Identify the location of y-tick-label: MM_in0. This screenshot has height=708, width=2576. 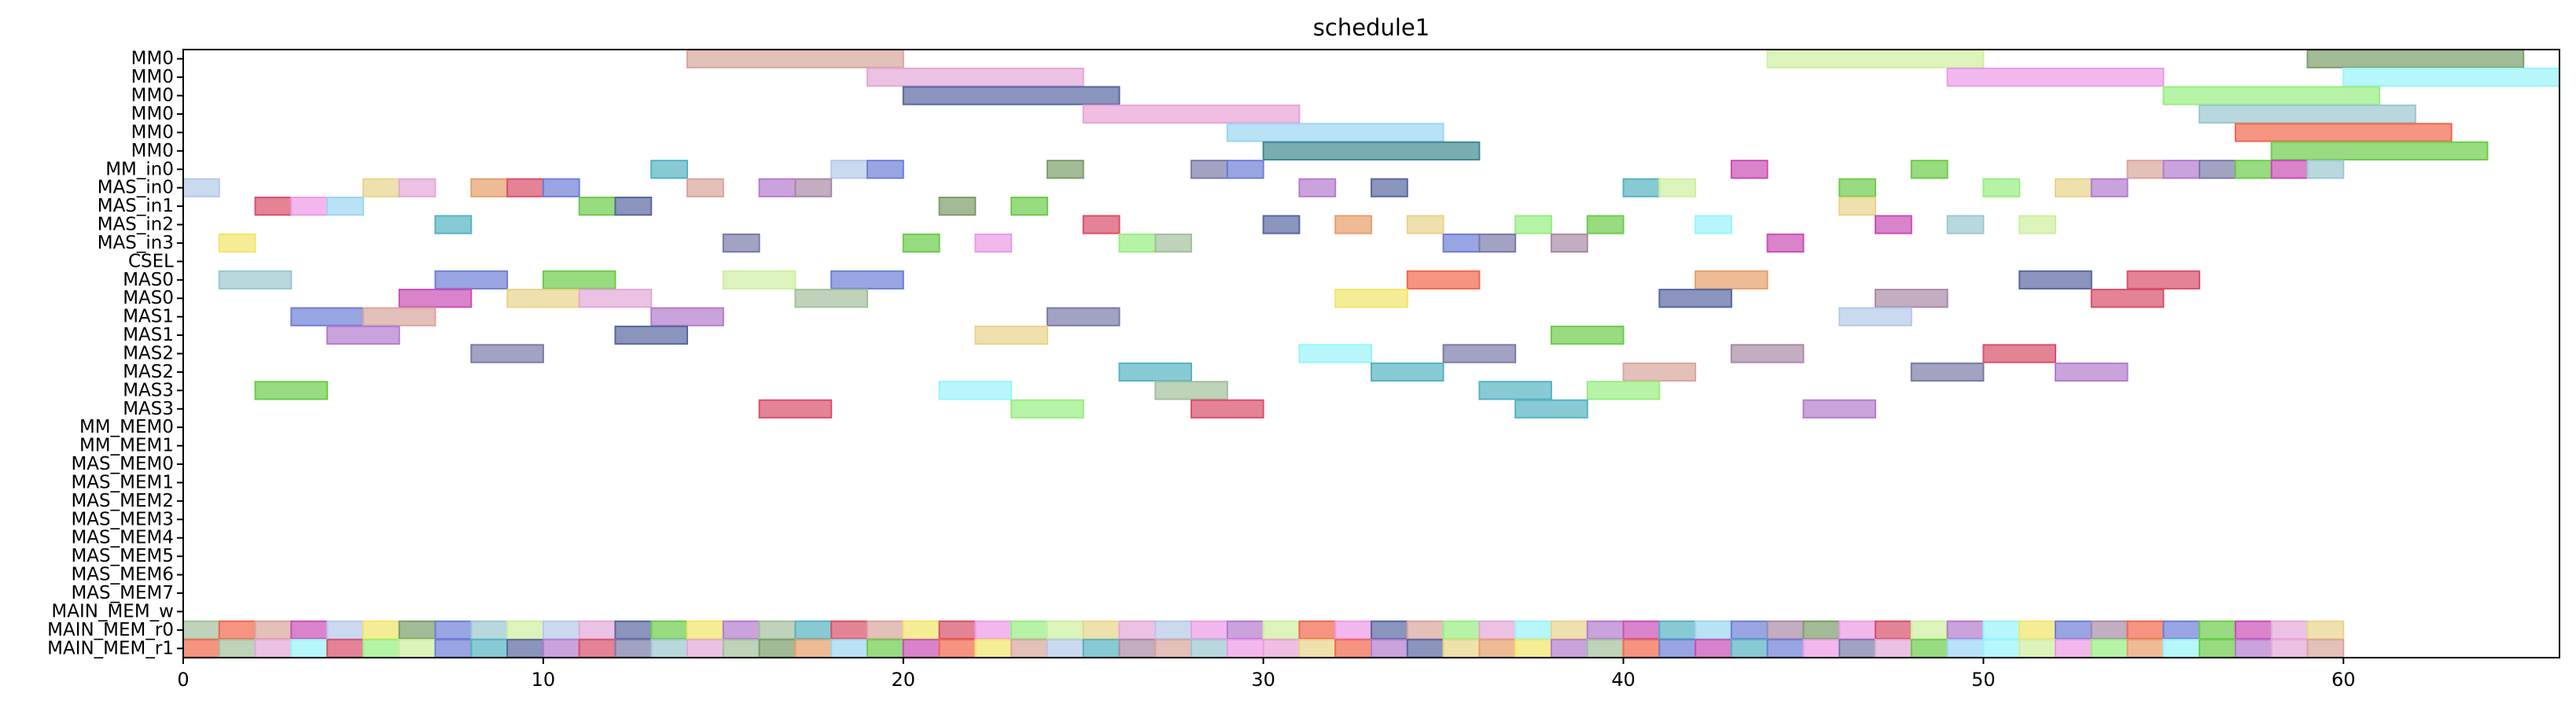
(139, 169).